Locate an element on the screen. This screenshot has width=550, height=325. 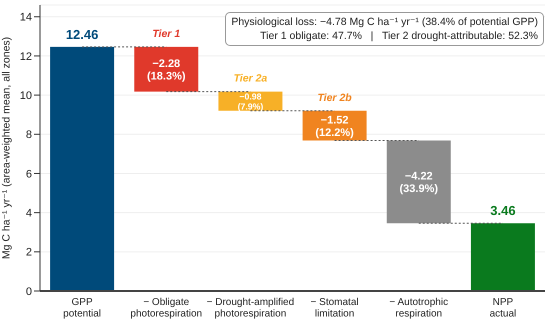
annotation: Physiological loss: −4.78 Mg C ha⁻¹ yr⁻¹ (38.4% of potential GPP) Tier 1 obligate: 47.7% | Tier 2 drought-attributable: 52.3% is located at coordinates (384, 29).